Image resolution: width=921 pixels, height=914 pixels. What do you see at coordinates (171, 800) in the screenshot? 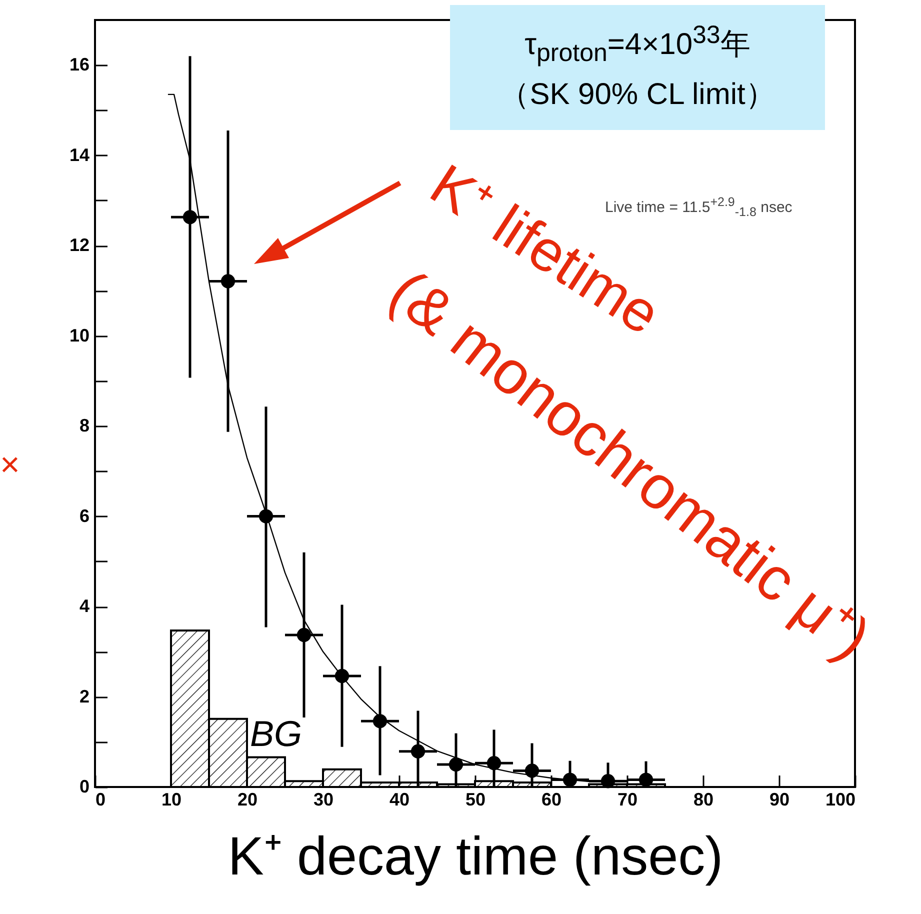
I see `x-tick-label: 10` at bounding box center [171, 800].